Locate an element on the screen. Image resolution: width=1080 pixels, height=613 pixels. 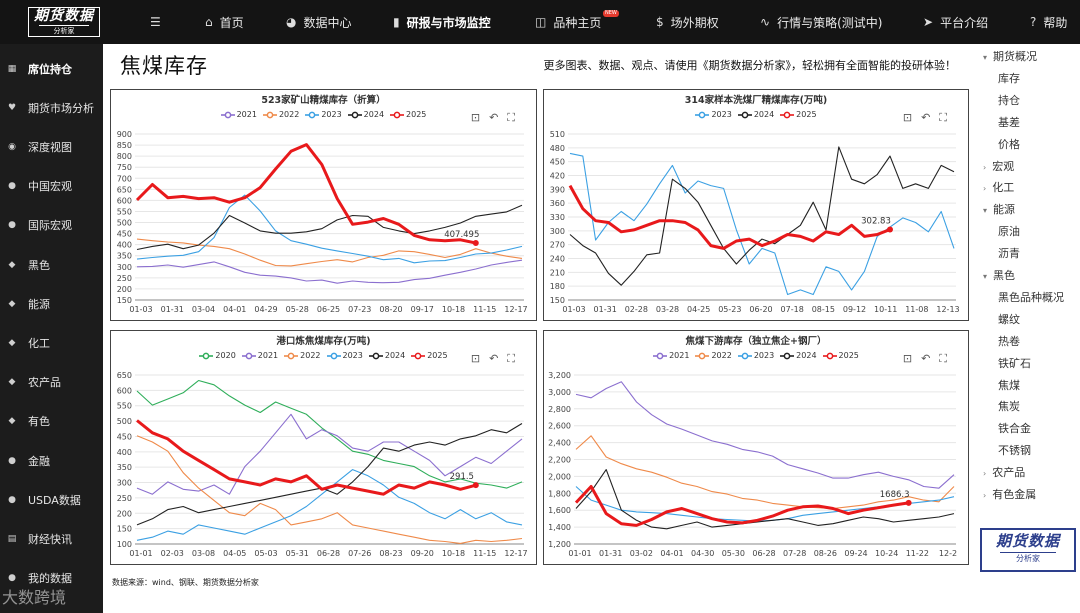
nav-research-monitoring: ▮ 研报与市场监控 is located at coordinates (442, 22).